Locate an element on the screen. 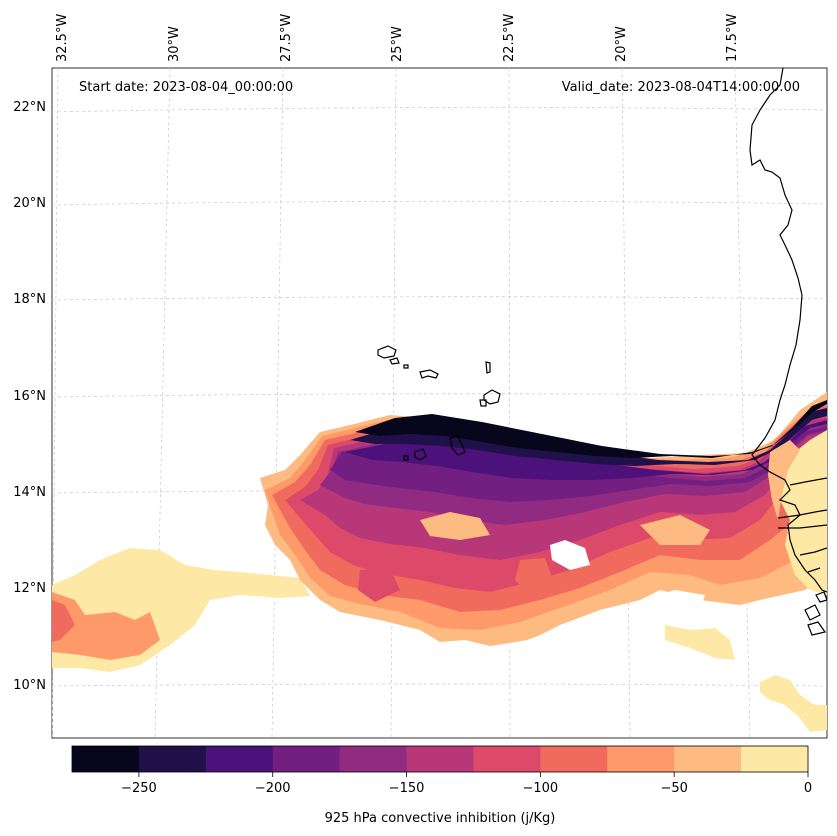 The height and width of the screenshot is (836, 837). west-africa-coastline is located at coordinates (788, 330).